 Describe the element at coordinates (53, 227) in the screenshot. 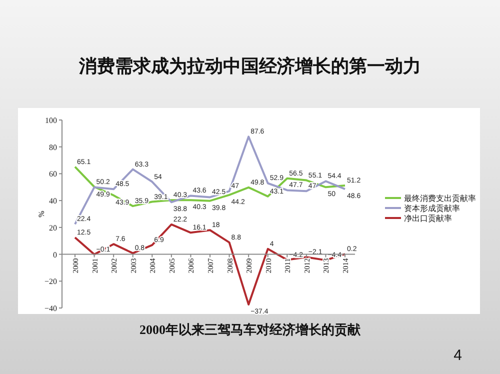

I see `y-tick-label: 20` at that location.